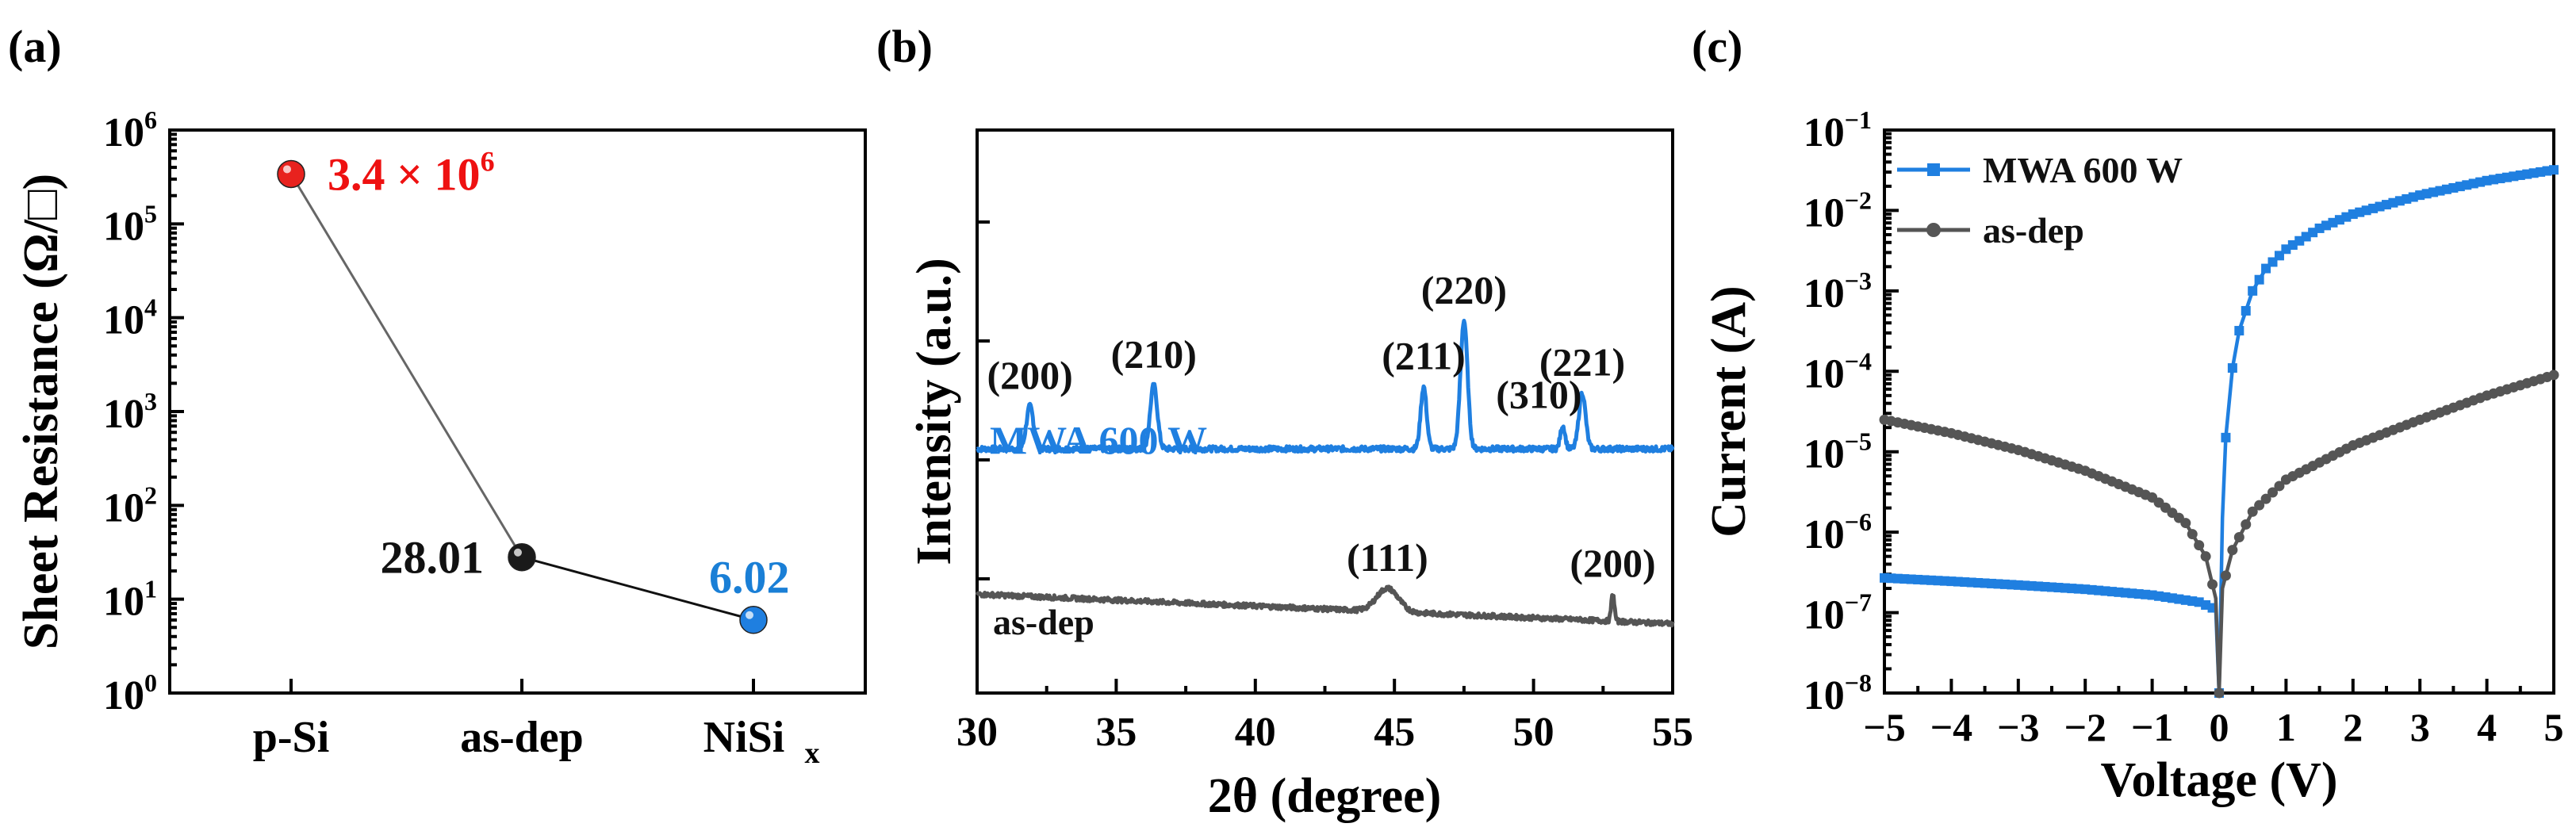  What do you see at coordinates (1859, 602) in the screenshot?
I see `y-tick-label-exp: −7` at bounding box center [1859, 602].